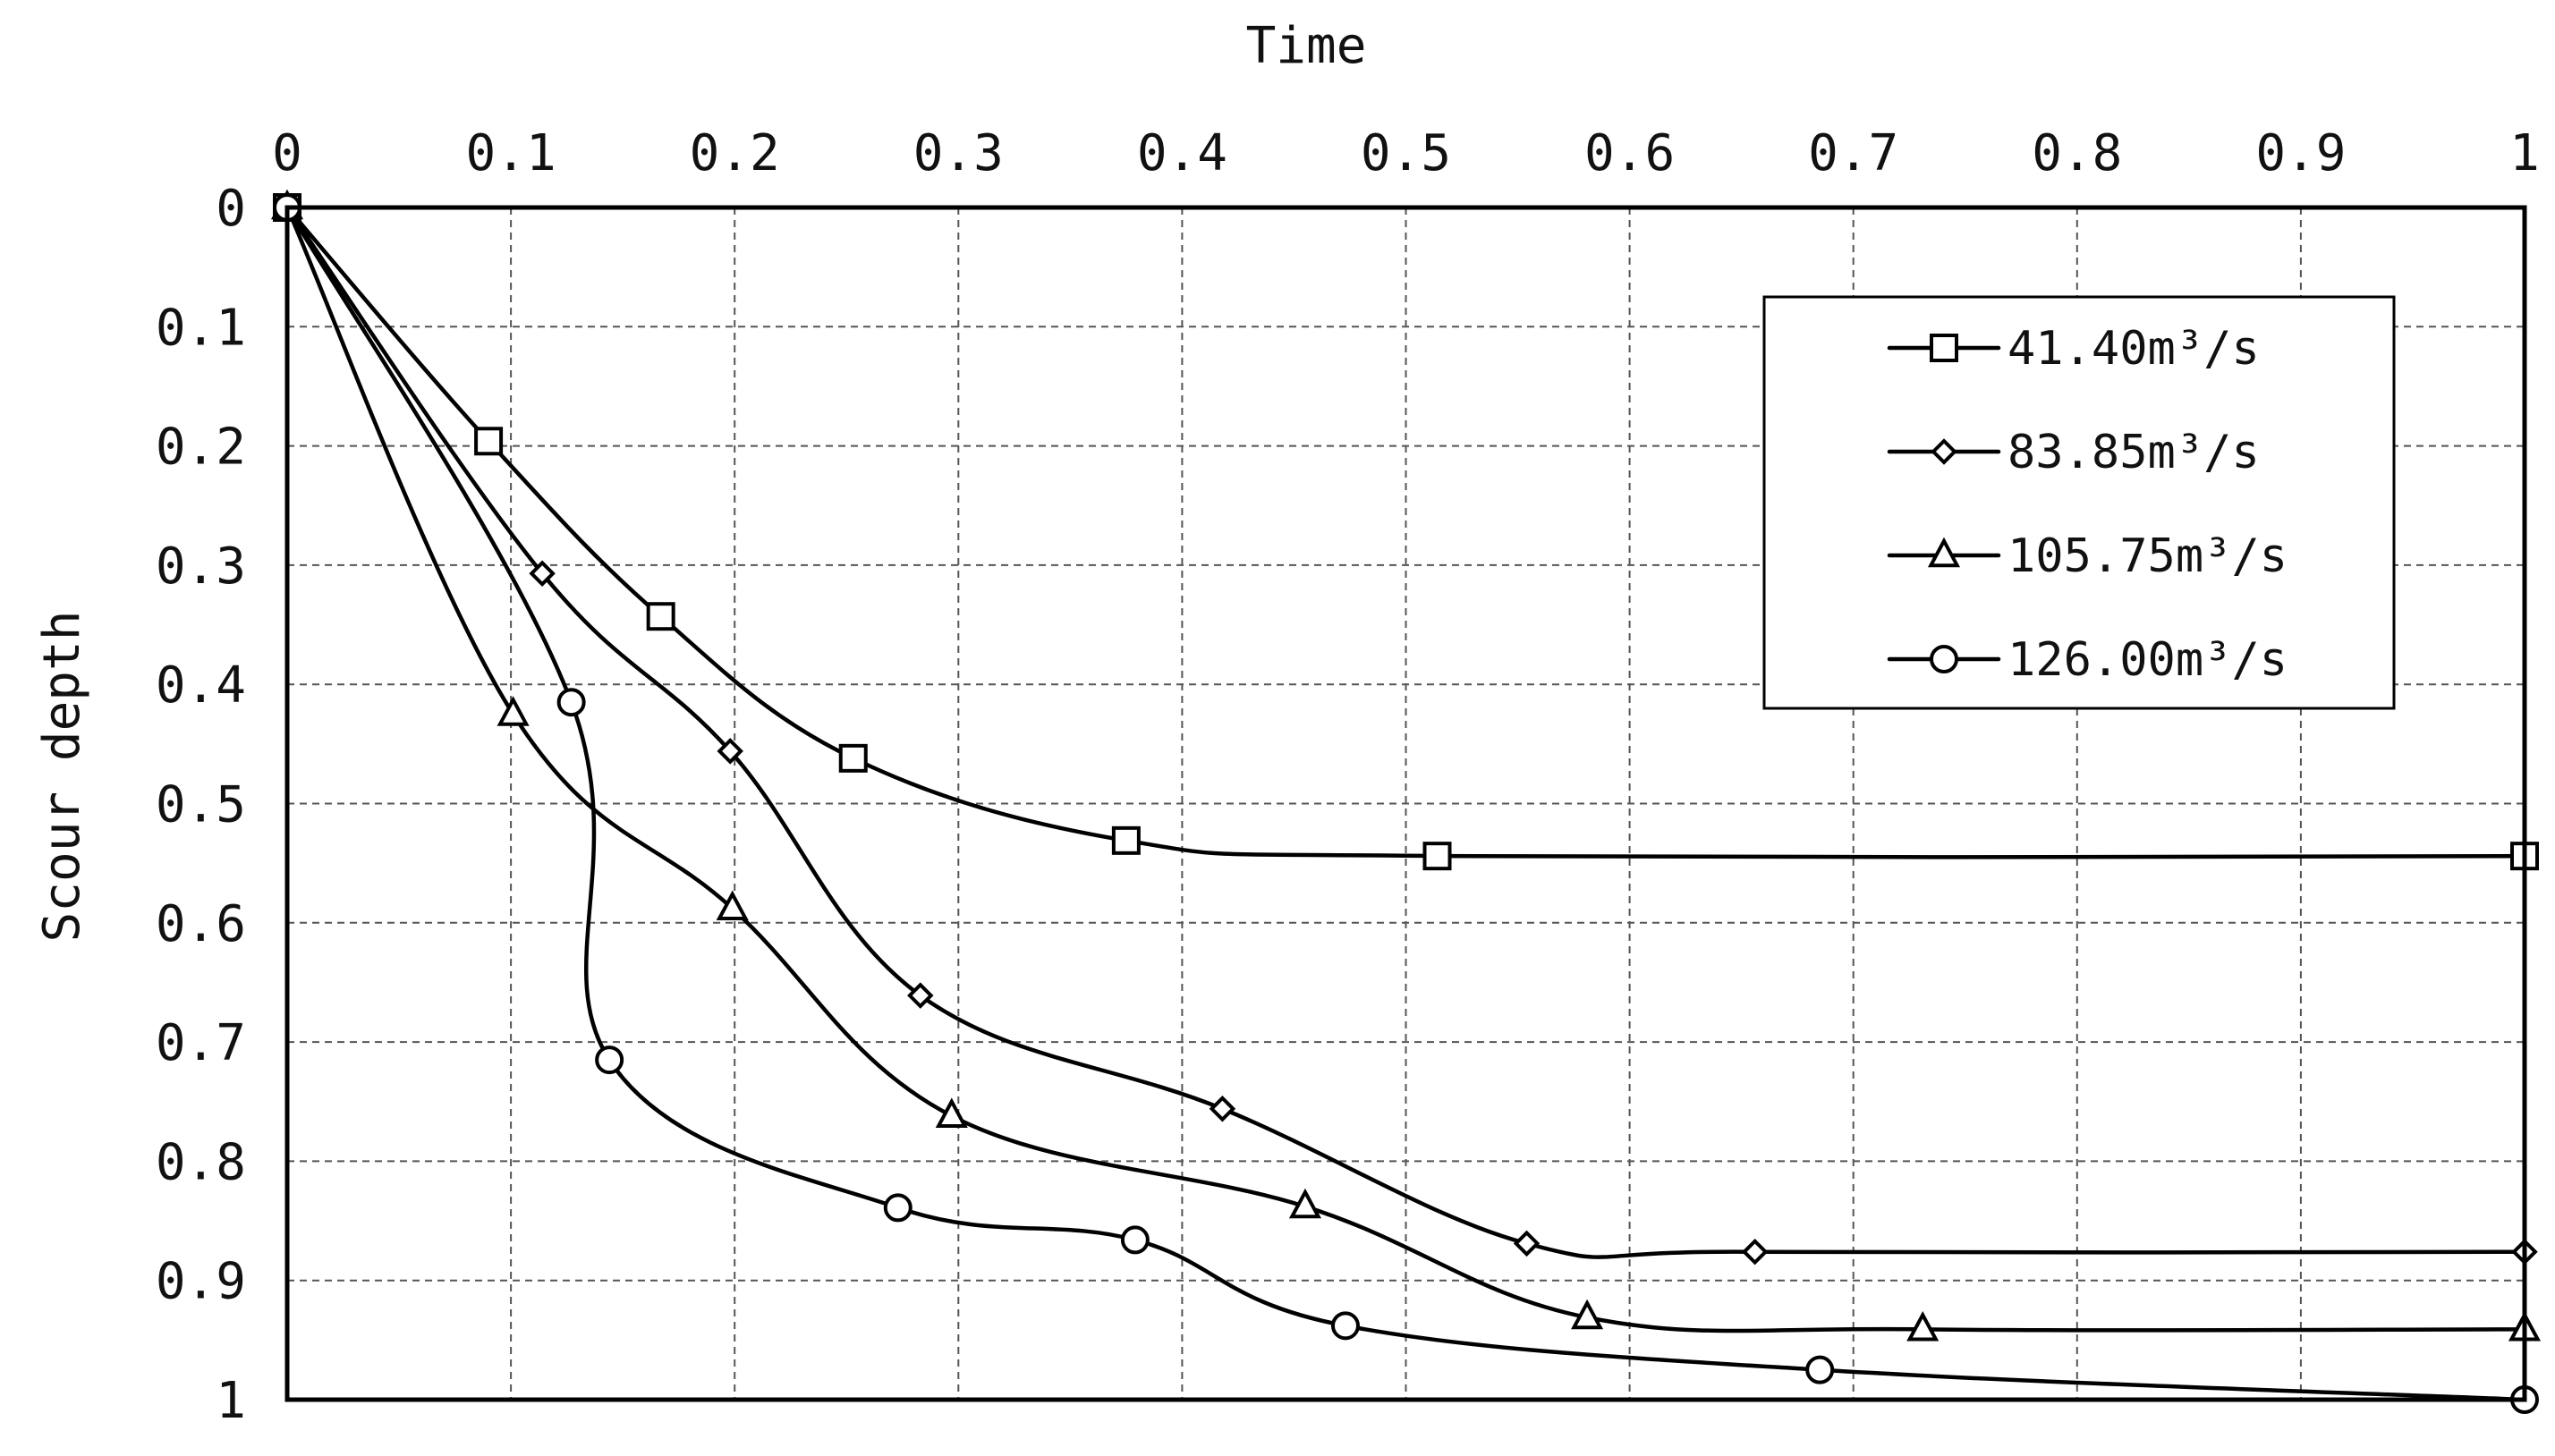  What do you see at coordinates (2301, 153) in the screenshot?
I see `x-tick-label: 0.9` at bounding box center [2301, 153].